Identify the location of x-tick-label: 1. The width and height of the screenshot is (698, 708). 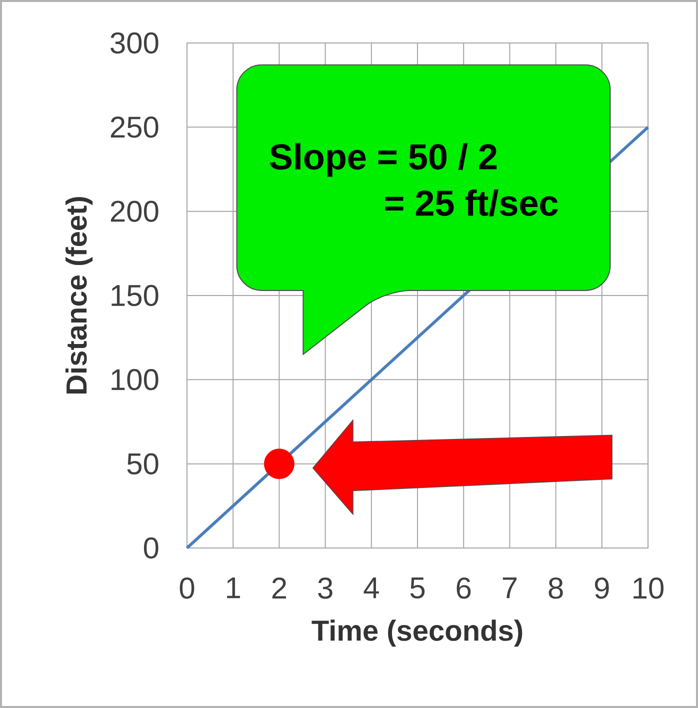
(233, 588).